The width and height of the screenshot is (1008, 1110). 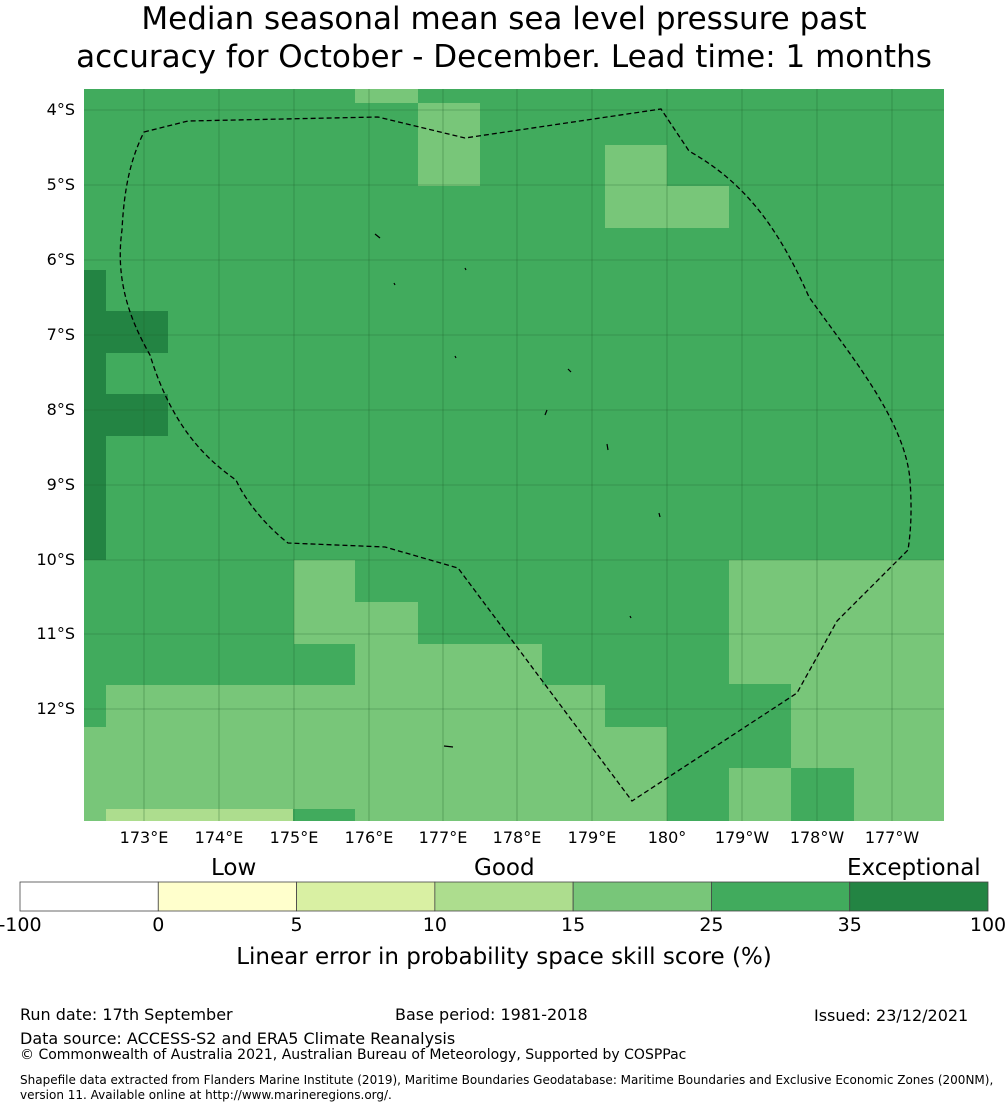 I want to click on lon-label: 180°, so click(x=667, y=837).